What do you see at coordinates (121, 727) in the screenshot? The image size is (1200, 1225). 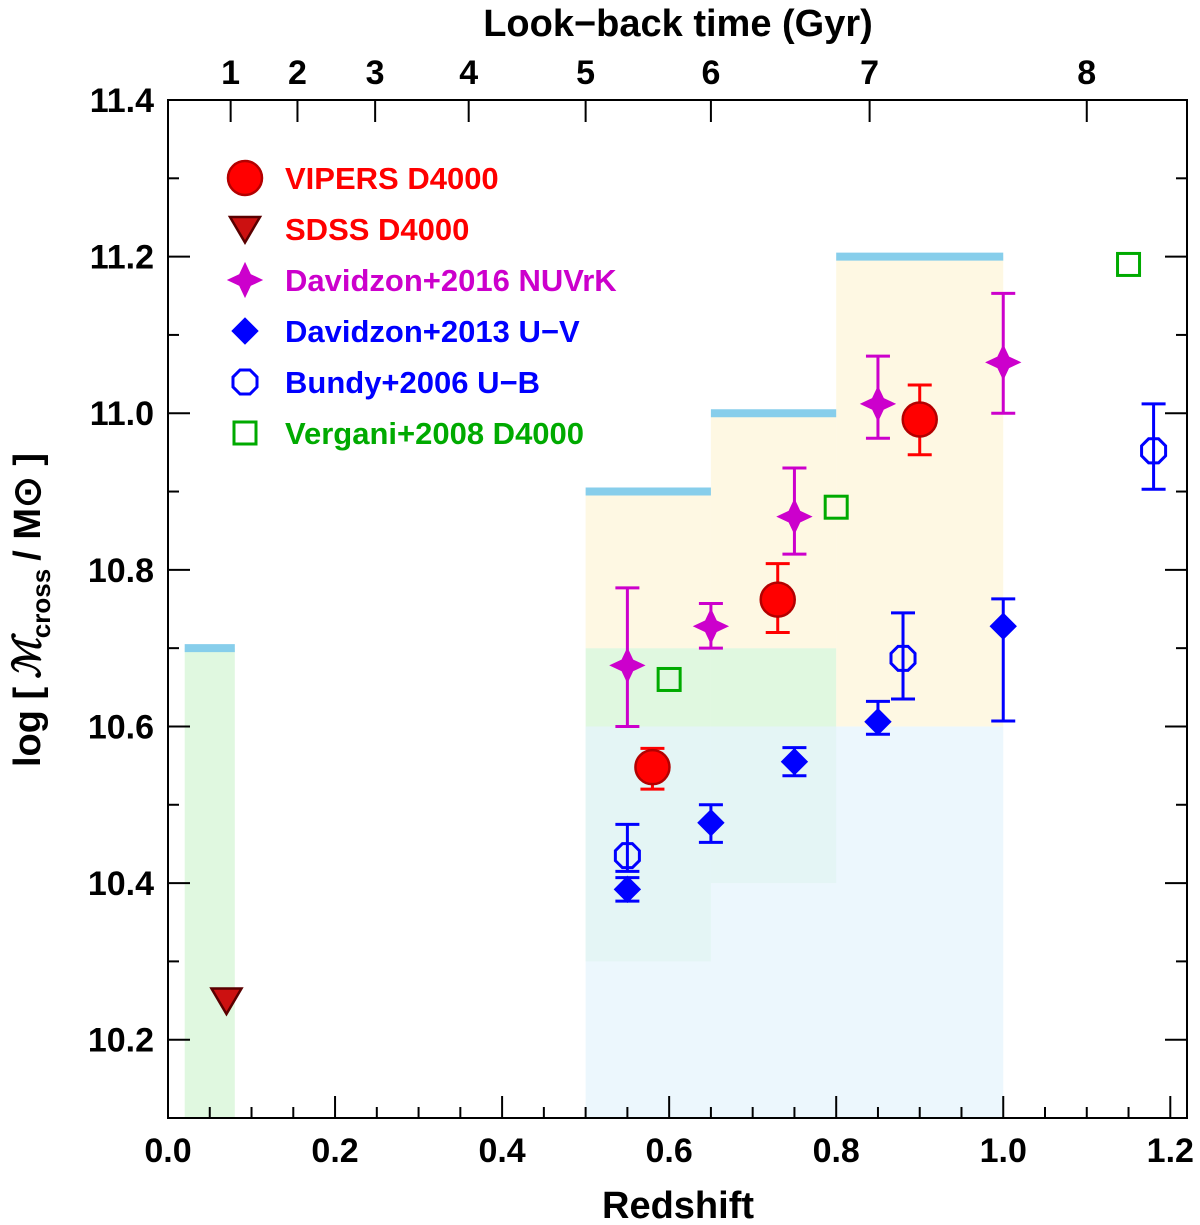 I see `y-tick-label: 10.6` at bounding box center [121, 727].